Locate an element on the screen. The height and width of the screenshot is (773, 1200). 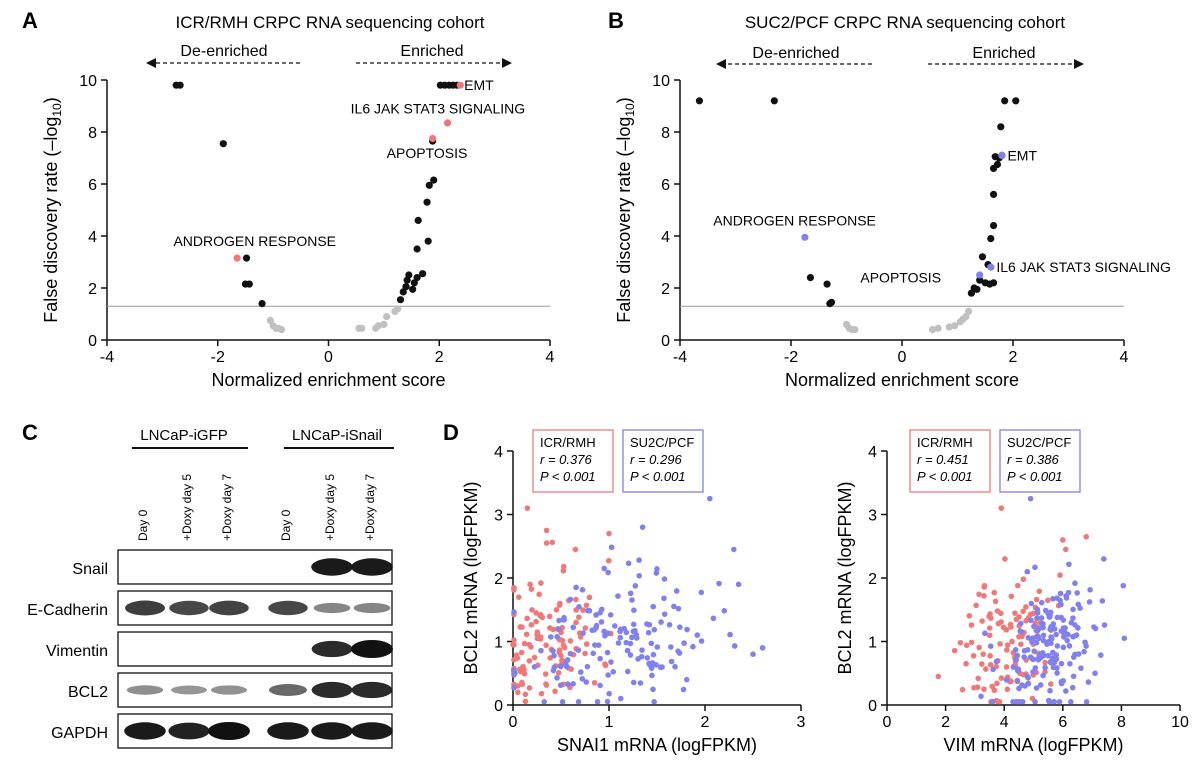
y-tick-label: 0 is located at coordinates (872, 706).